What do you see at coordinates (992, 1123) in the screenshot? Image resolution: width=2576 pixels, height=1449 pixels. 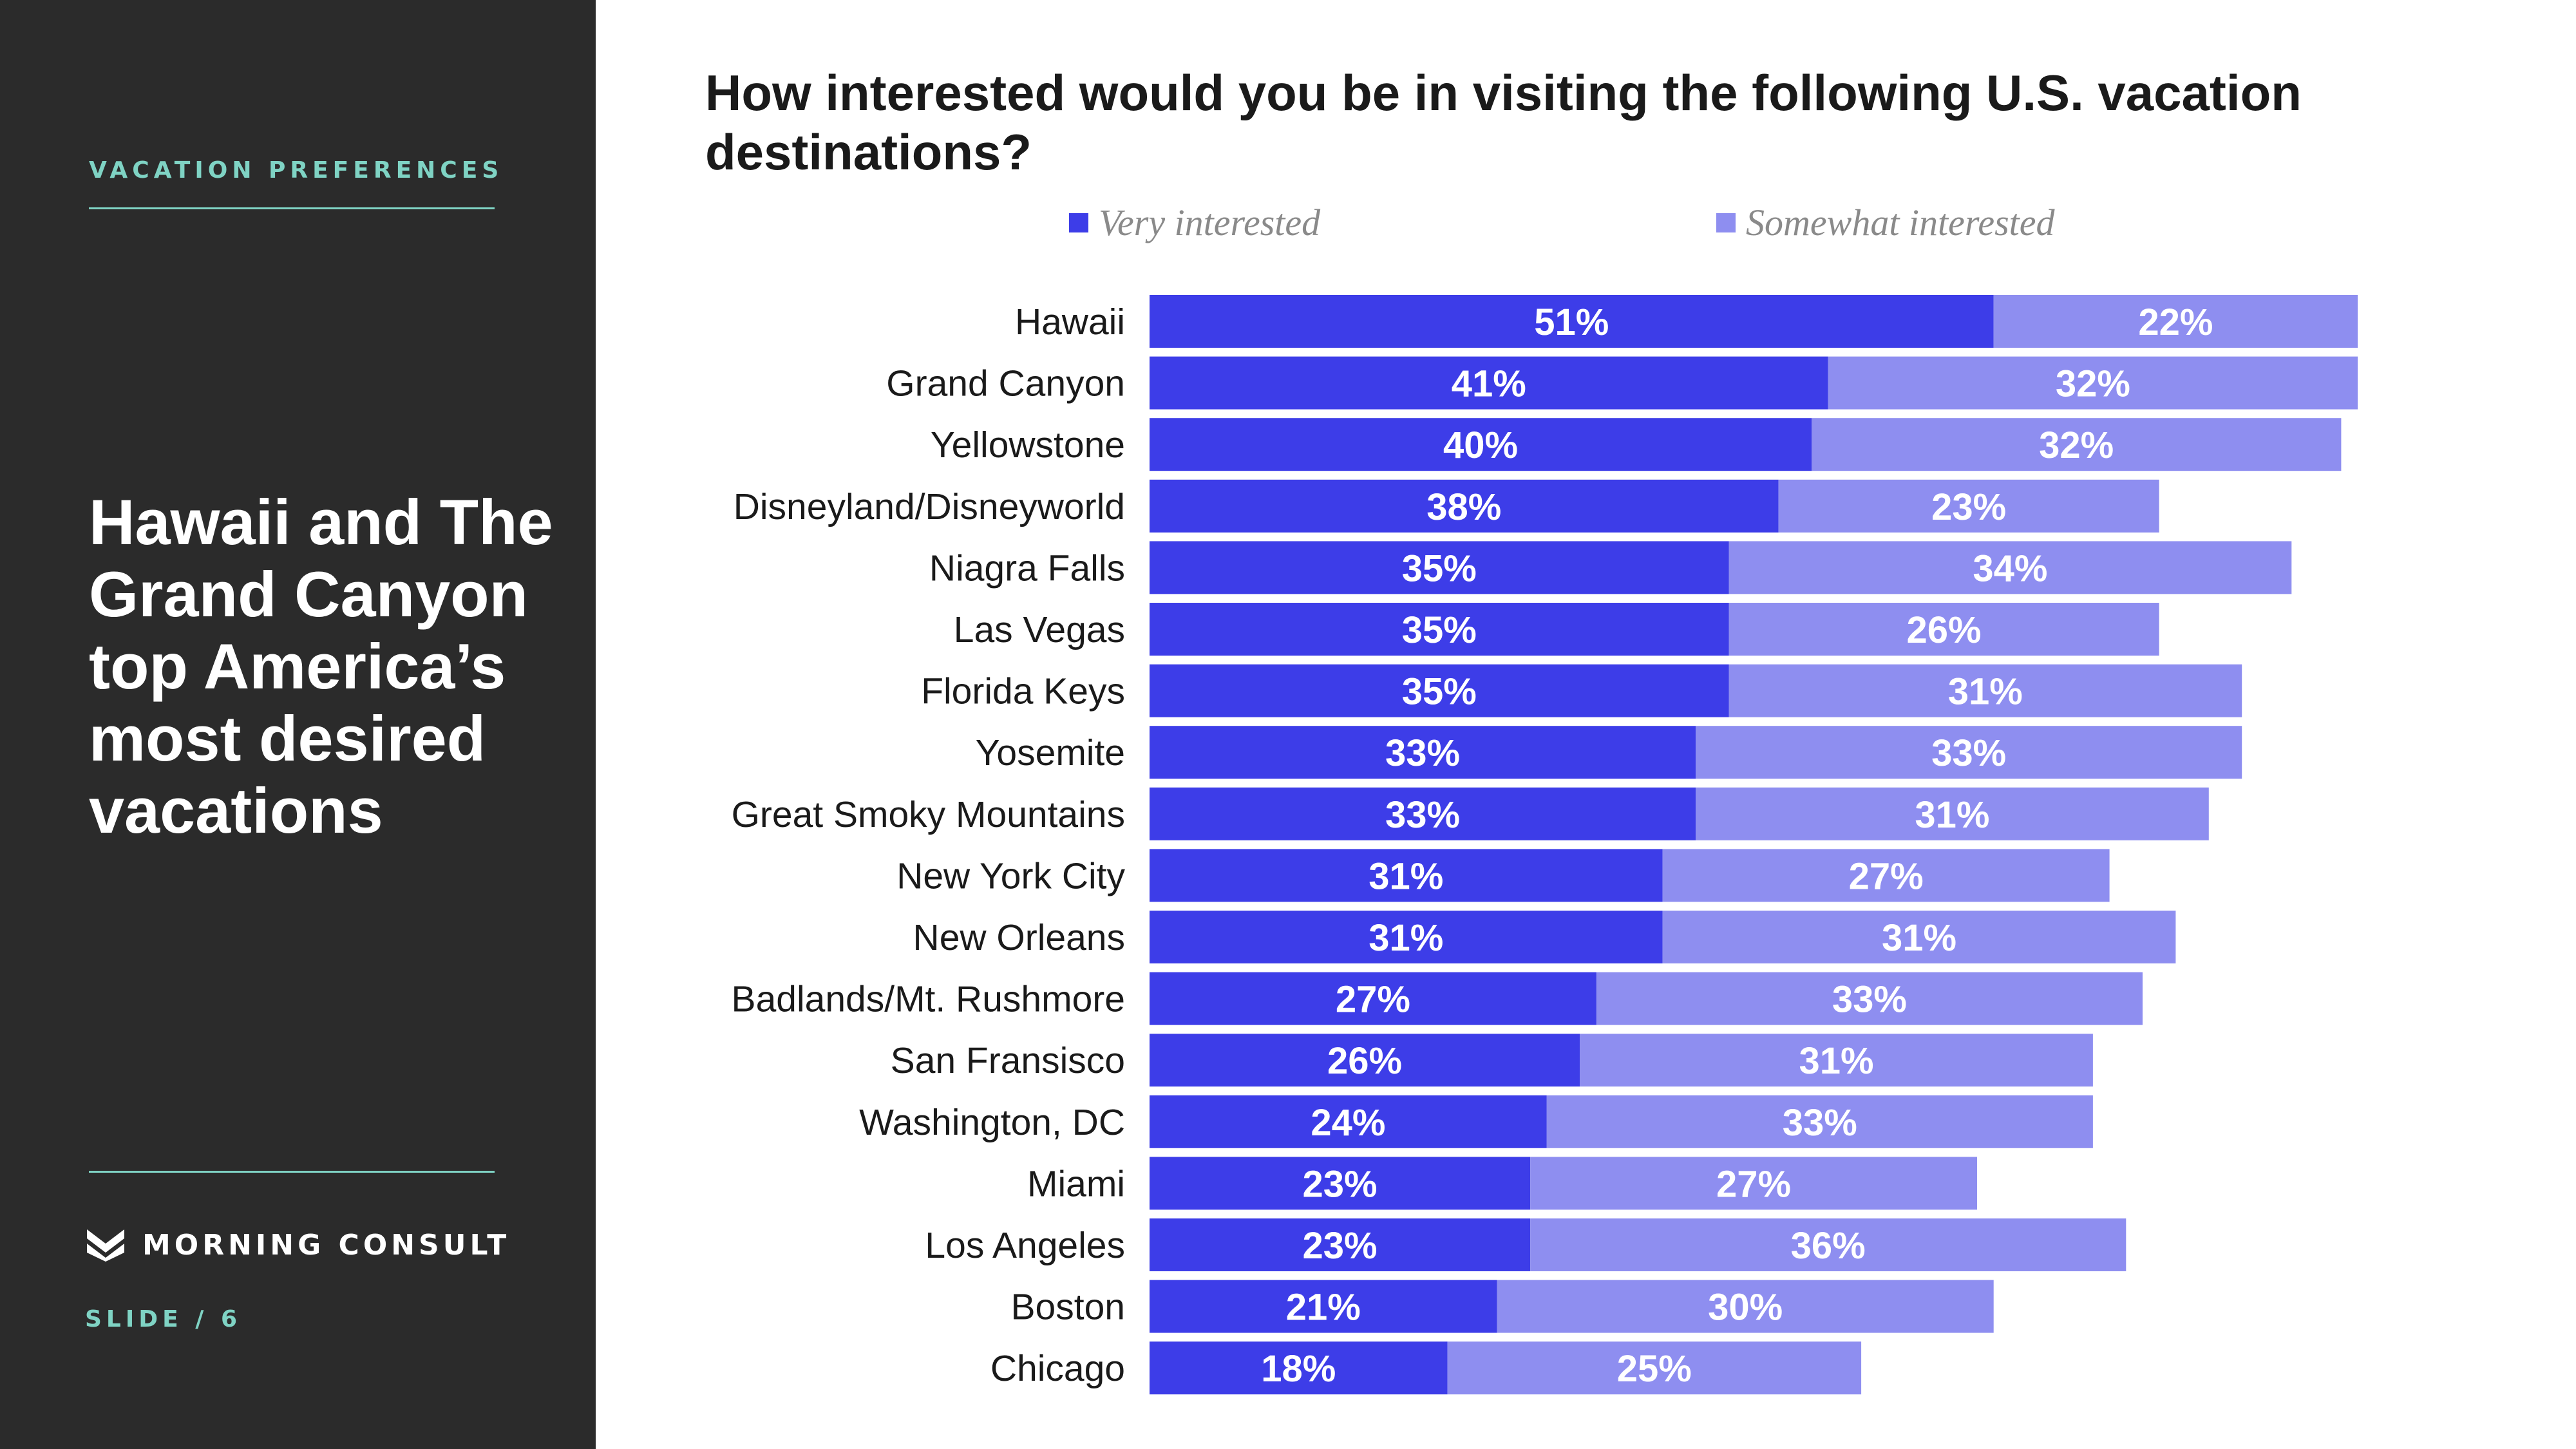 I see `category-label-washington-dc: Washington, DC` at bounding box center [992, 1123].